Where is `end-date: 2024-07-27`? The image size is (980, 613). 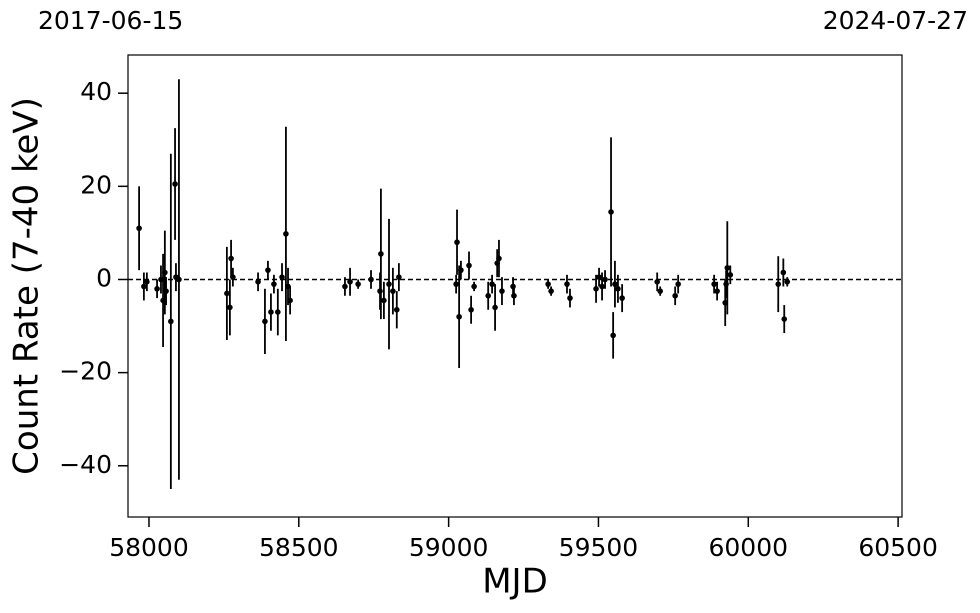 end-date: 2024-07-27 is located at coordinates (895, 20).